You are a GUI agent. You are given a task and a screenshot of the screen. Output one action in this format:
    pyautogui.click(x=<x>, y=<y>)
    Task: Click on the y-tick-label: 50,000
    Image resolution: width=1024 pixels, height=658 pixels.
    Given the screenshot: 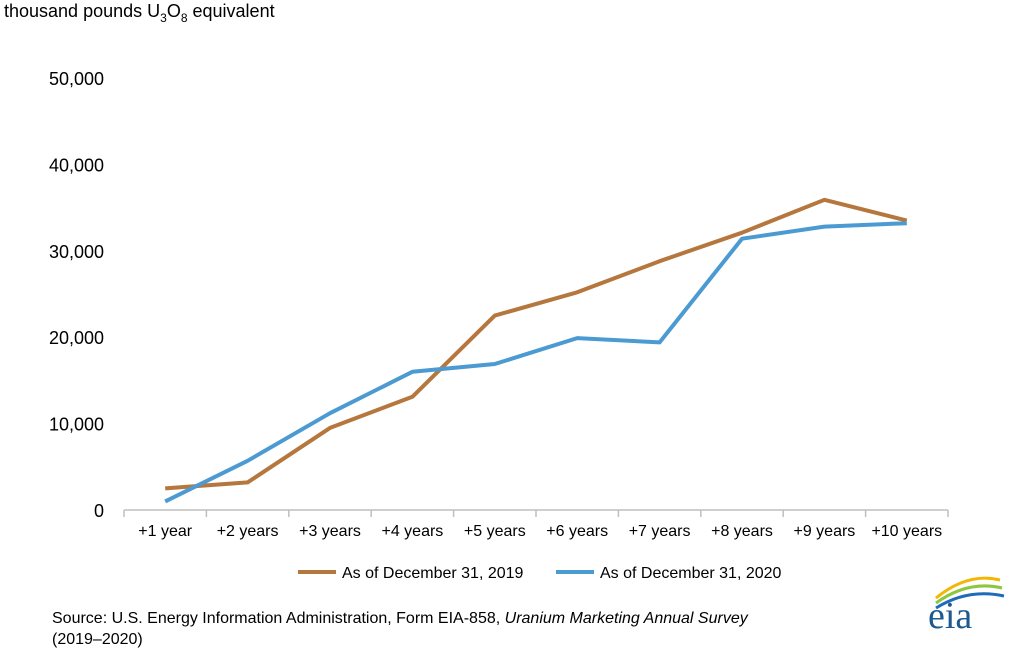 What is the action you would take?
    pyautogui.click(x=76, y=79)
    